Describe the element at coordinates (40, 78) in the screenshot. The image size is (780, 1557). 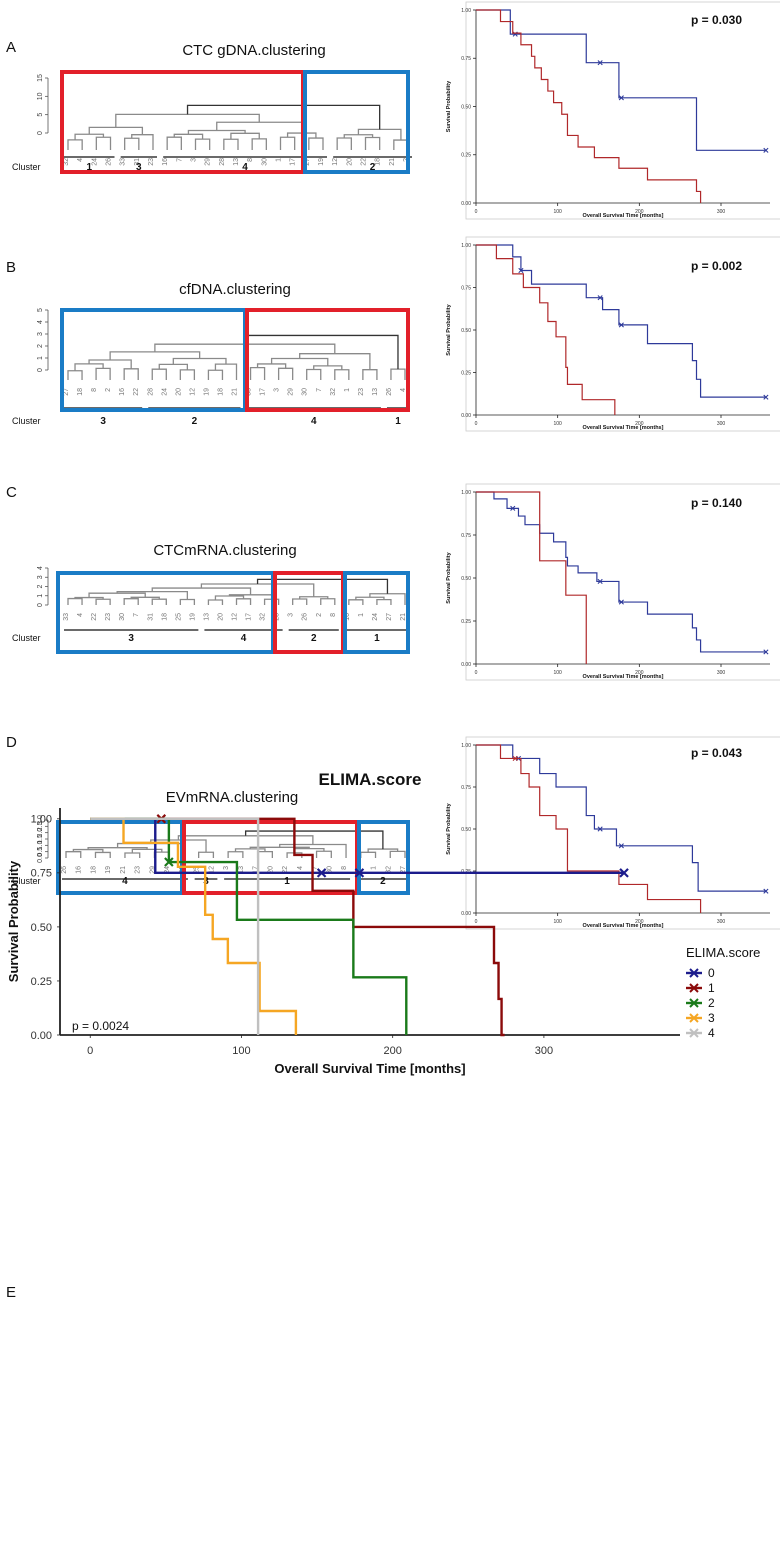
I see `dendrogram-y-tick-label: 15` at that location.